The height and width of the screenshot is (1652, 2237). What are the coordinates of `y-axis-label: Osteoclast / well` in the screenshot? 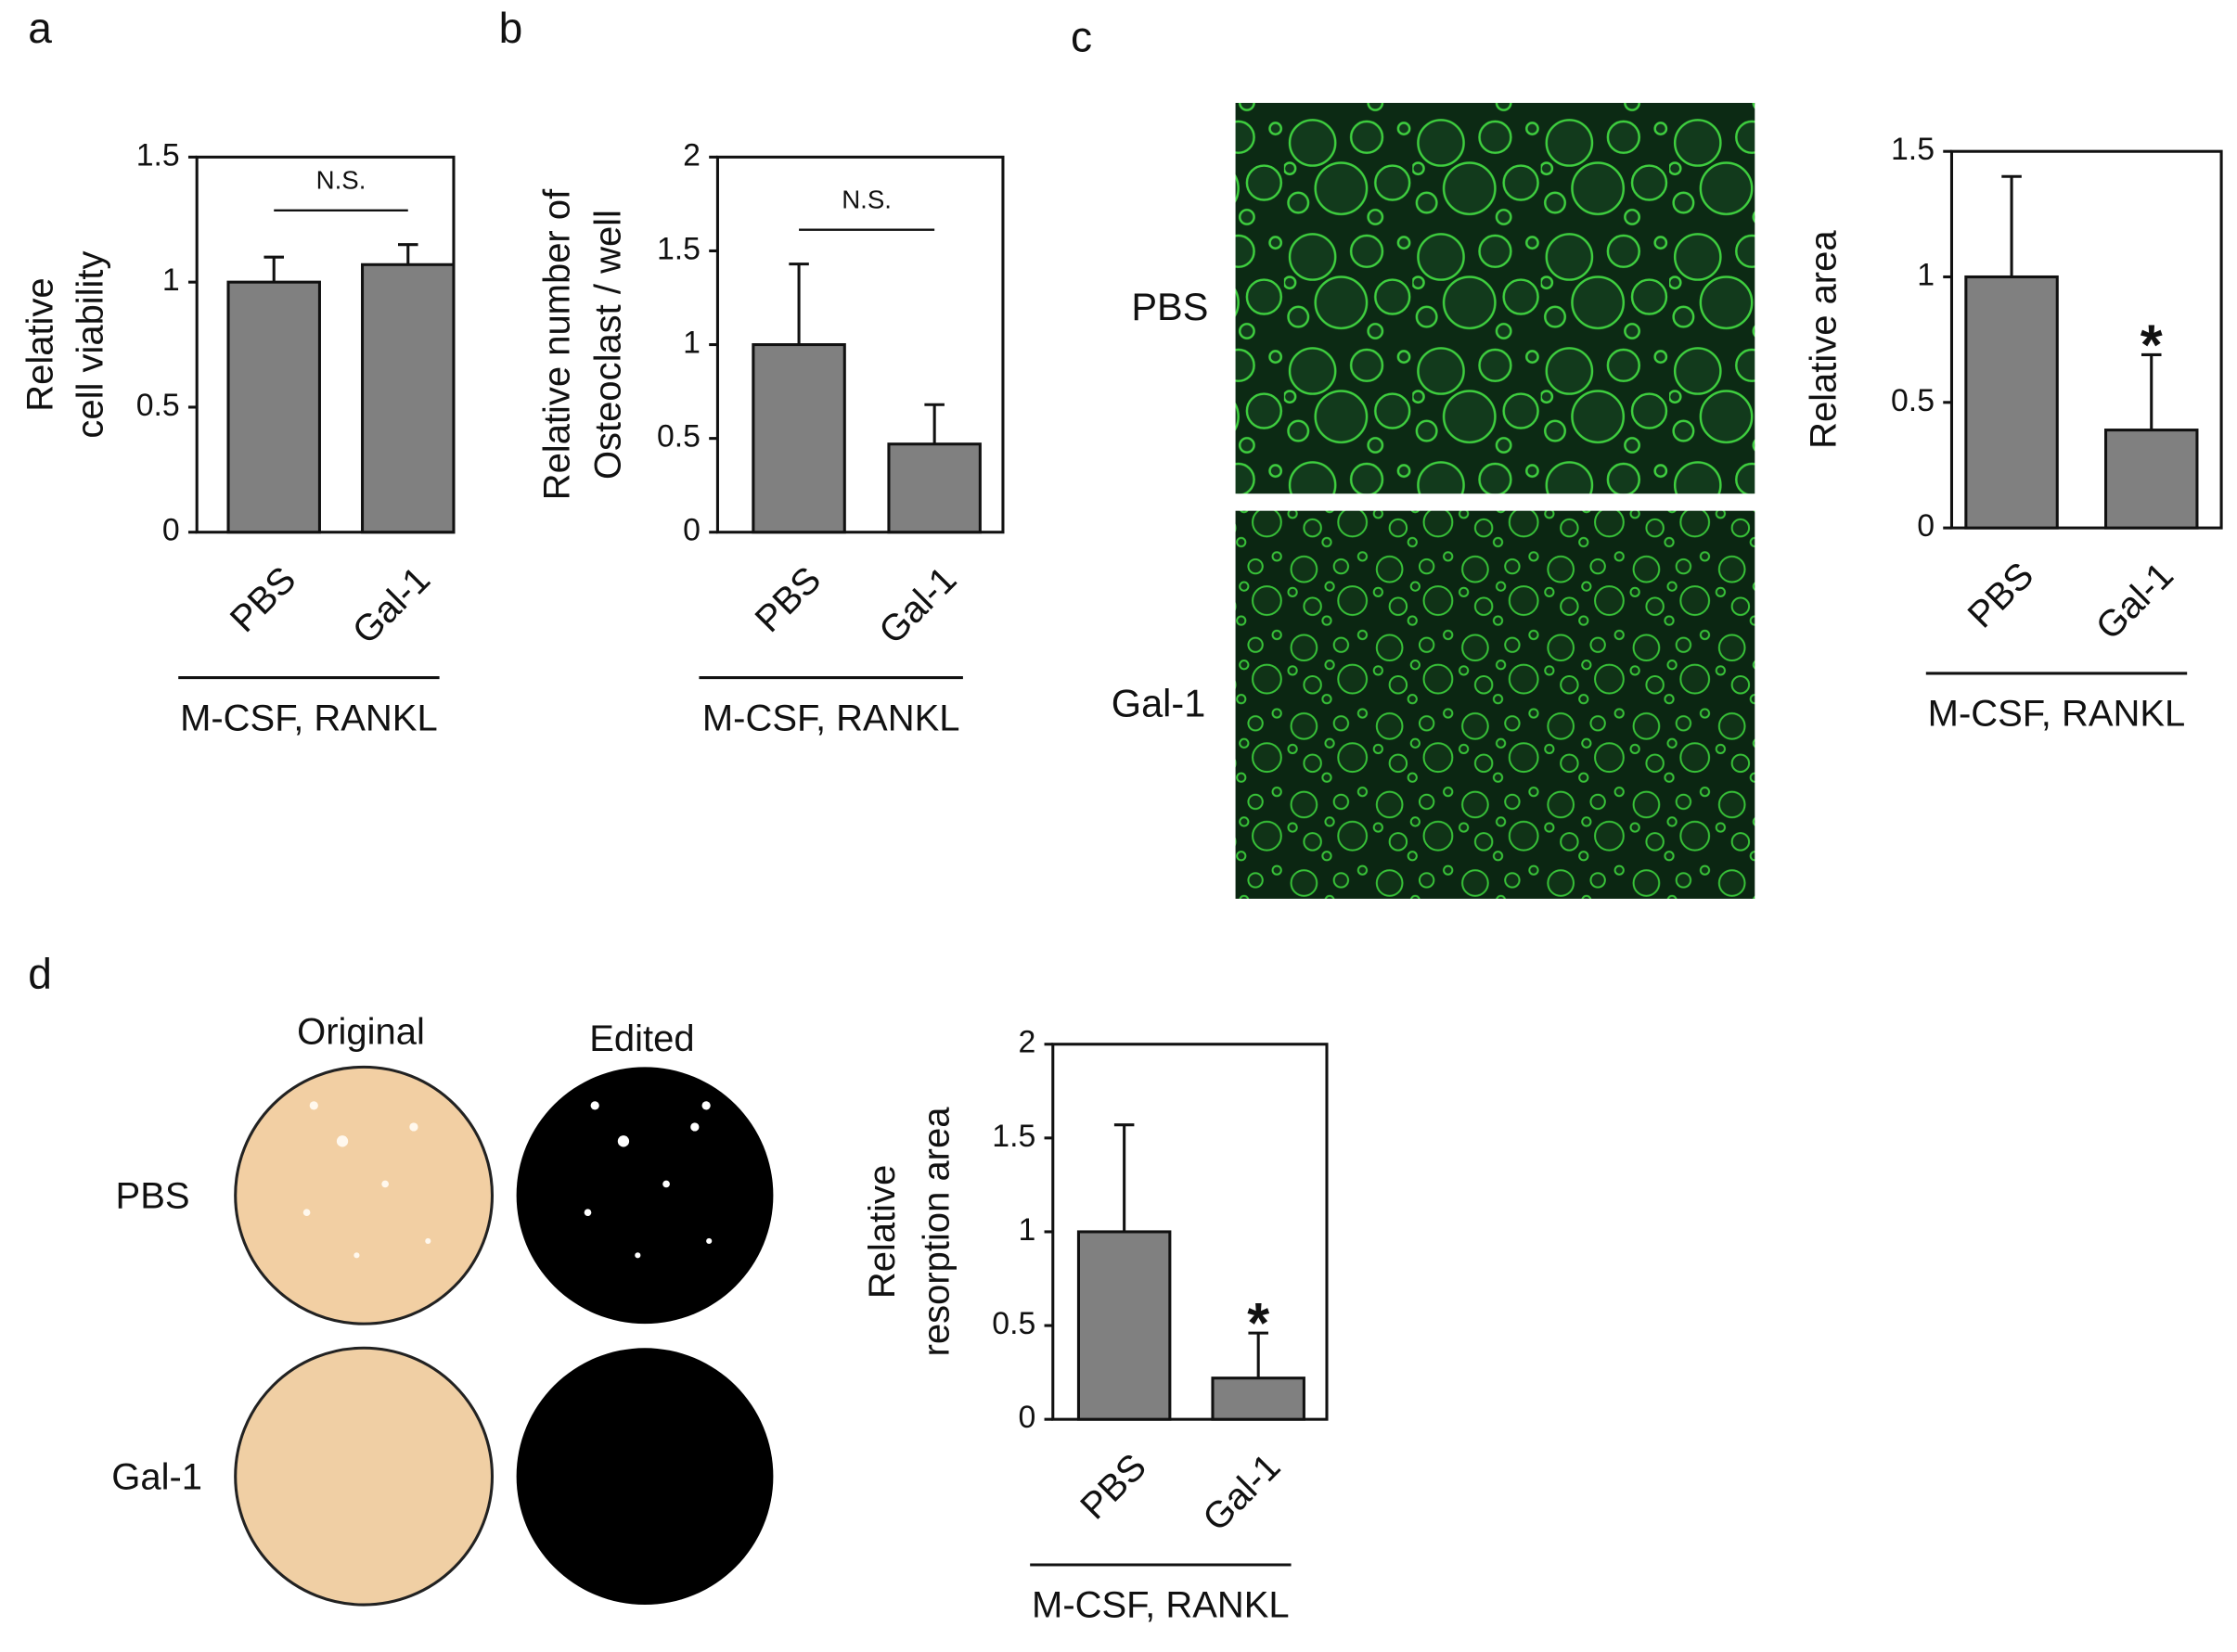 It's located at (608, 345).